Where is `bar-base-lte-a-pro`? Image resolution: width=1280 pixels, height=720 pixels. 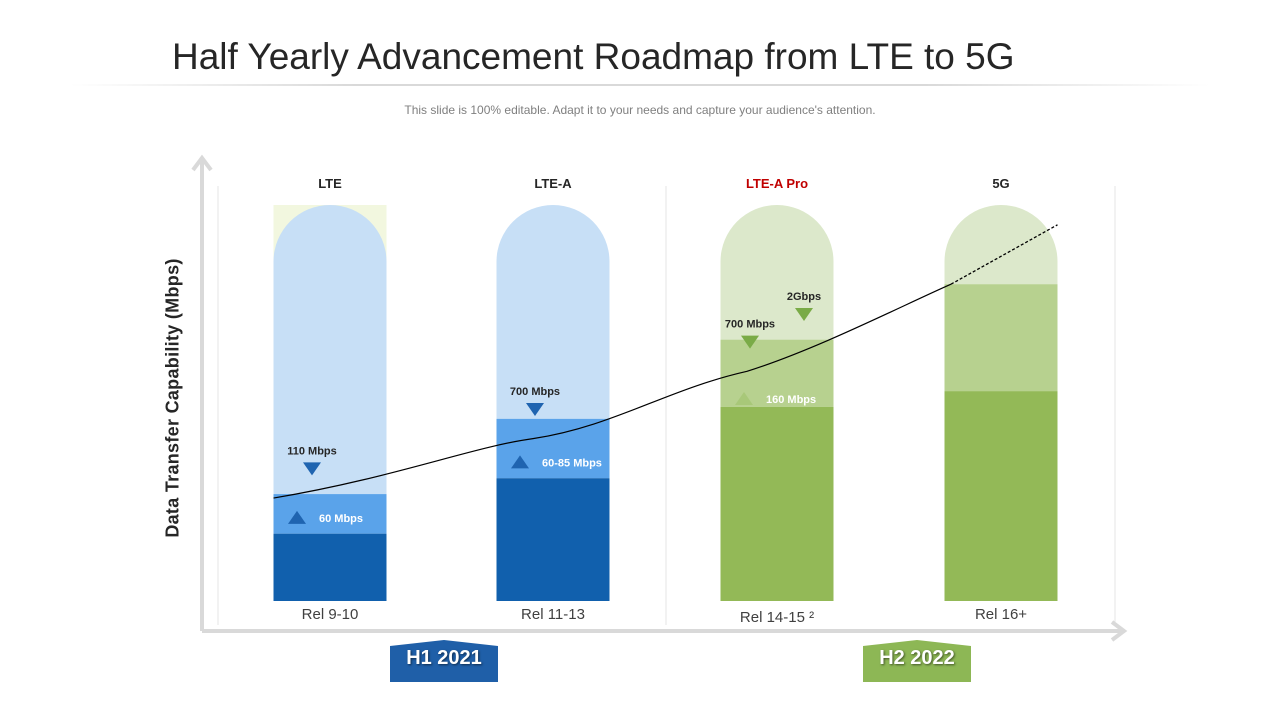 bar-base-lte-a-pro is located at coordinates (777, 503).